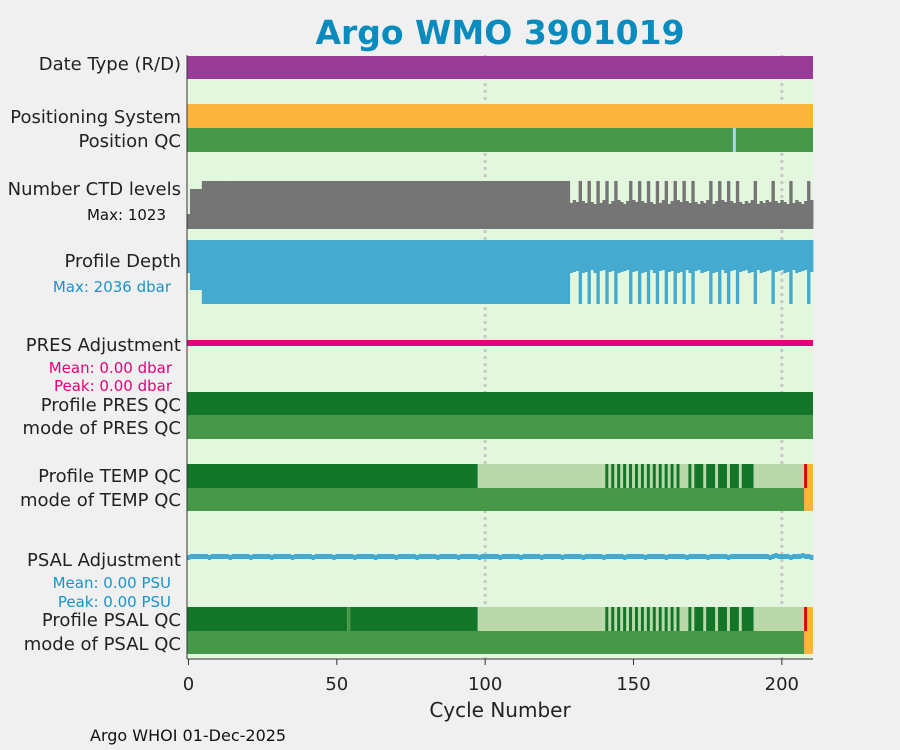 The image size is (900, 750). Describe the element at coordinates (188, 684) in the screenshot. I see `x-tick-label-0: 0` at that location.